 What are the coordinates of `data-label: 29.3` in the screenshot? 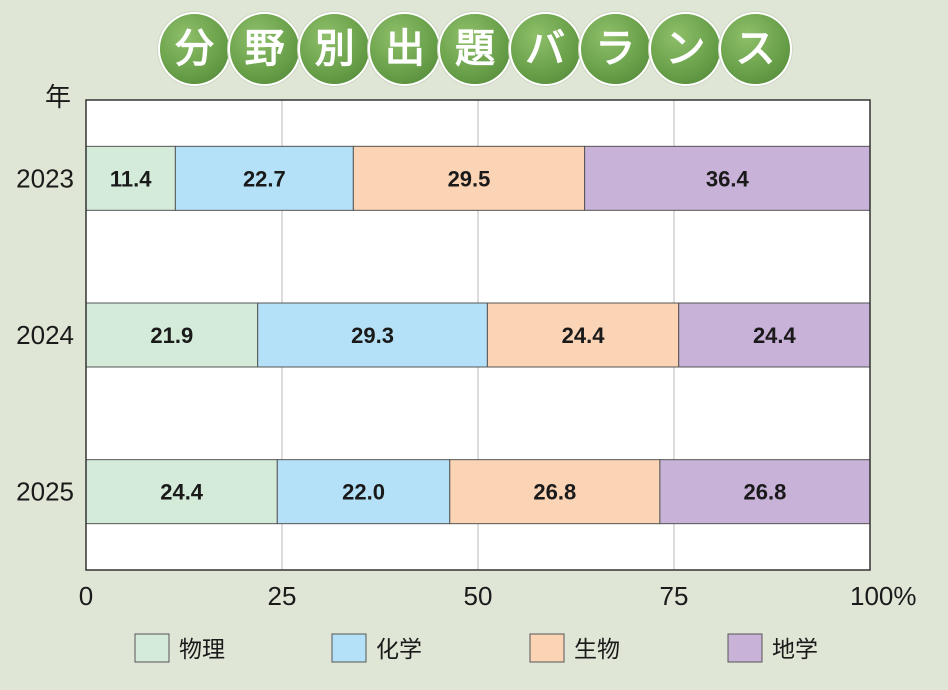 It's located at (372, 335).